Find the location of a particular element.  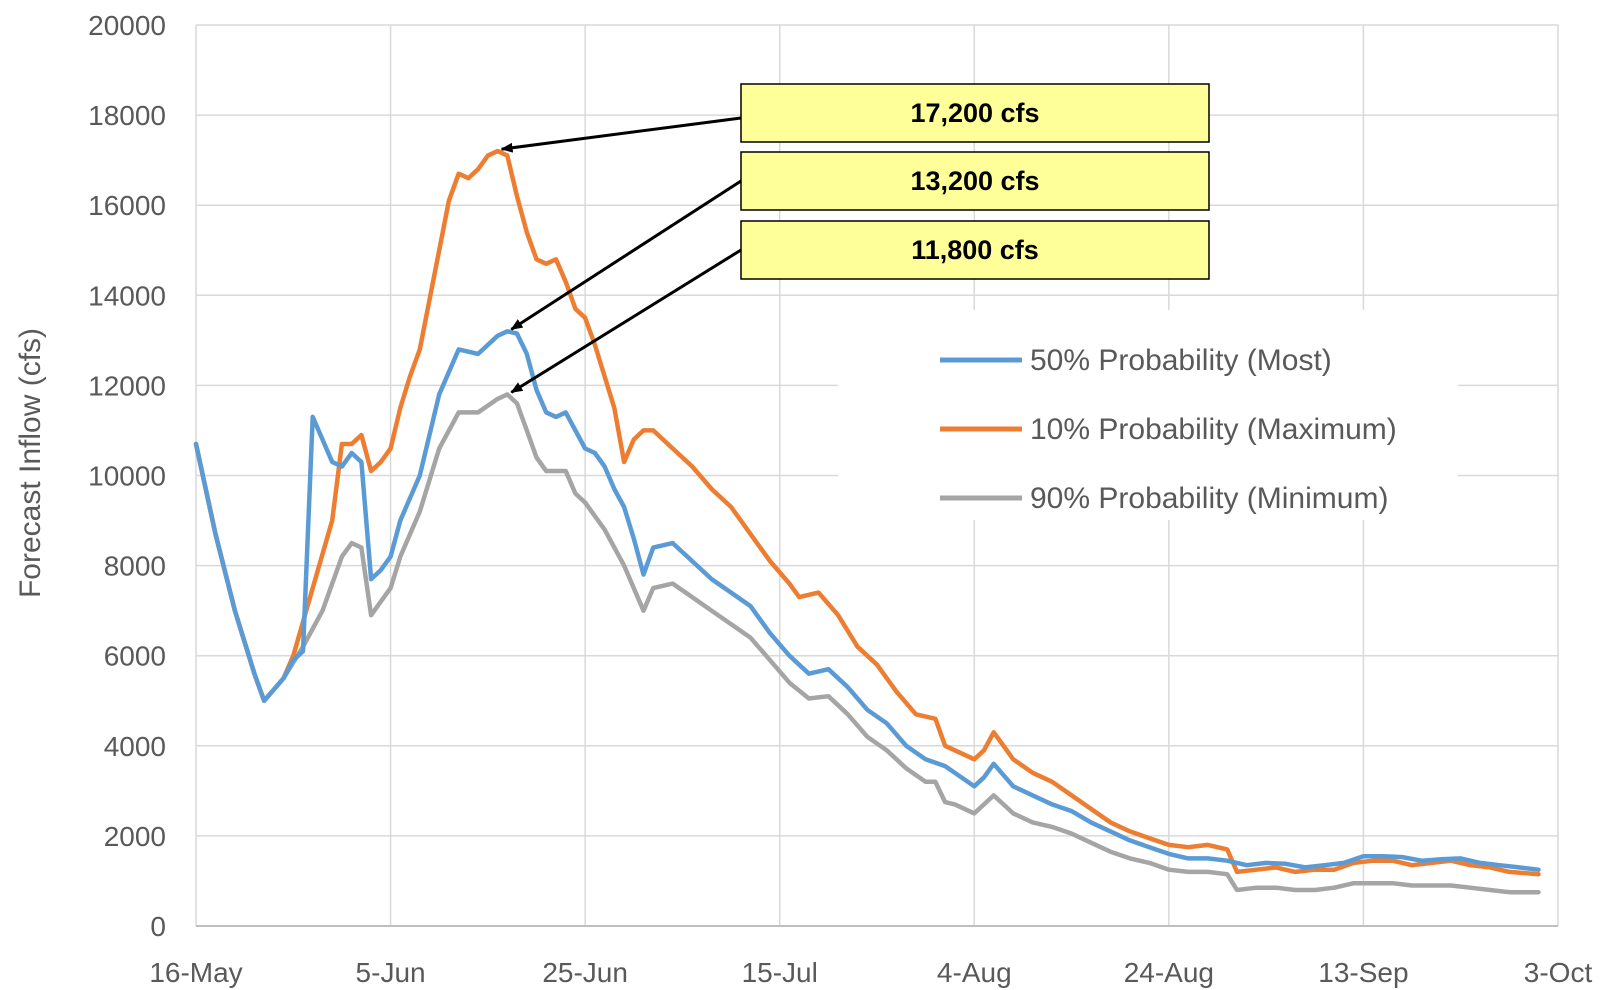

callout-label: 11,800 cfs is located at coordinates (975, 250).